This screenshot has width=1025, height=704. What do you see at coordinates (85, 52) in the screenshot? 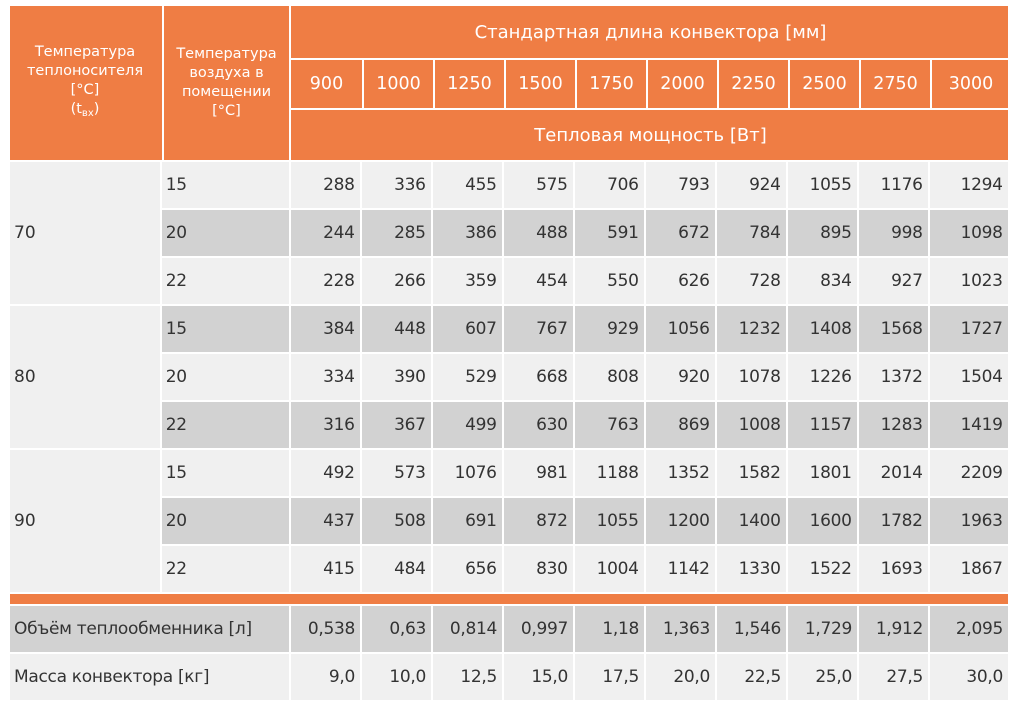
I see `header-line: Температура` at bounding box center [85, 52].